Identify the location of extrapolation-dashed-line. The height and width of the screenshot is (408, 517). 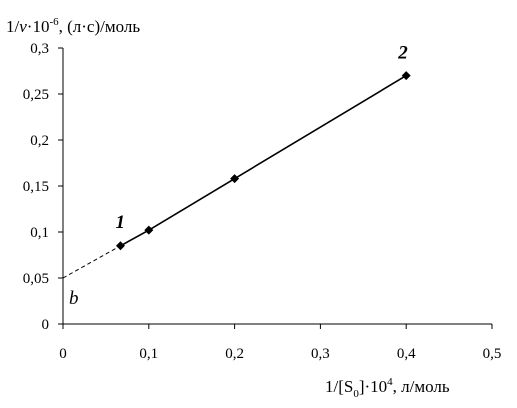
(91, 262).